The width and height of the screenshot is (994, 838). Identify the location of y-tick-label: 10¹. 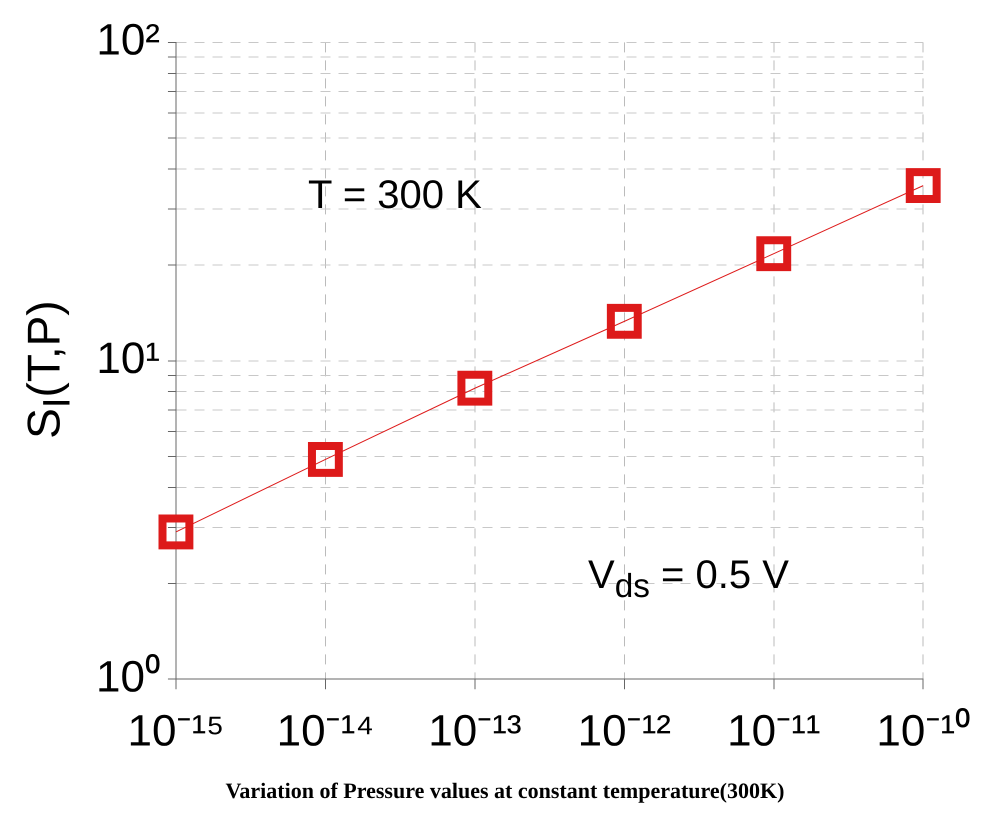
(128, 358).